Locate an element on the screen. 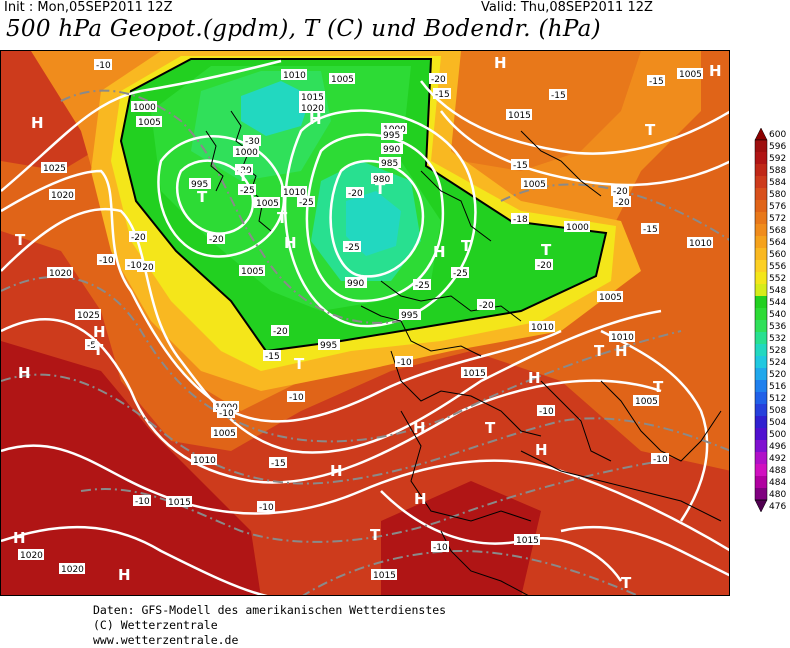 This screenshot has height=648, width=790. svg-text: 990 is located at coordinates (391, 150).